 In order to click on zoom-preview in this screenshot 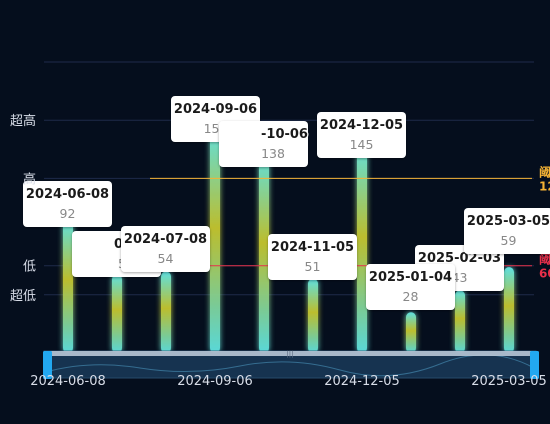, I will do `click(290, 365)`.